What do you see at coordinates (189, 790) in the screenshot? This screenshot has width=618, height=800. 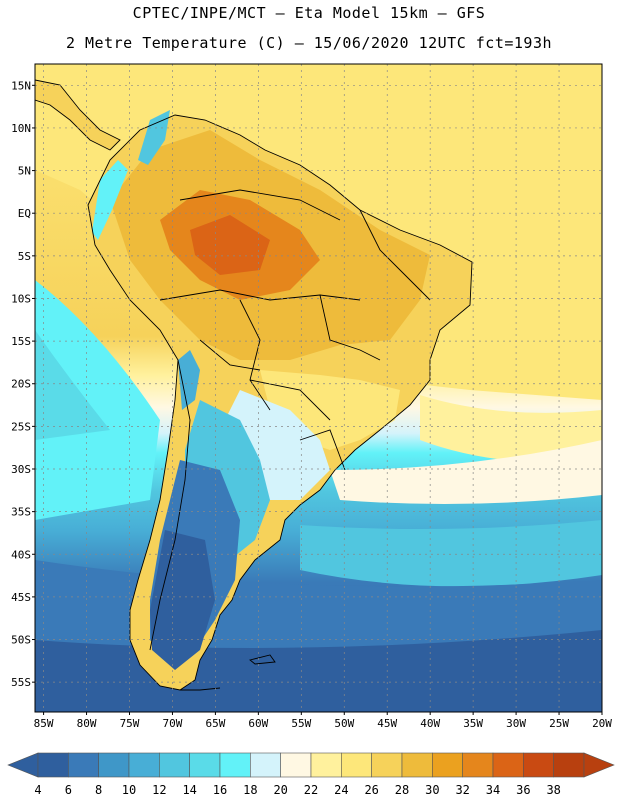 I see `colorbar-tick-label: 14` at bounding box center [189, 790].